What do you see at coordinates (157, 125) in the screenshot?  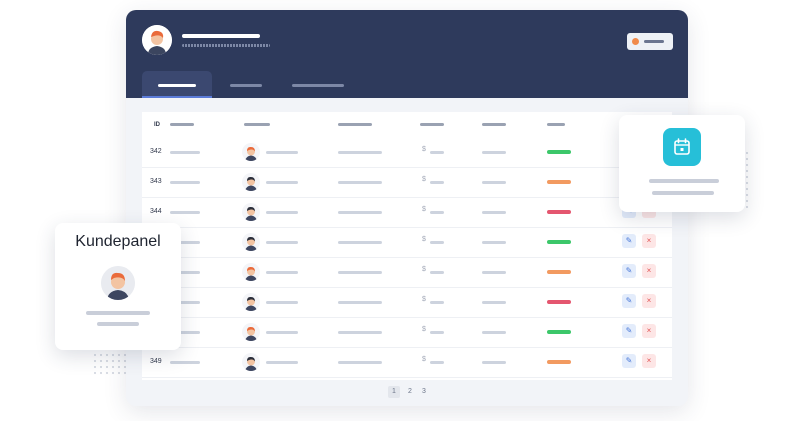 I see `id-column-header: ID` at bounding box center [157, 125].